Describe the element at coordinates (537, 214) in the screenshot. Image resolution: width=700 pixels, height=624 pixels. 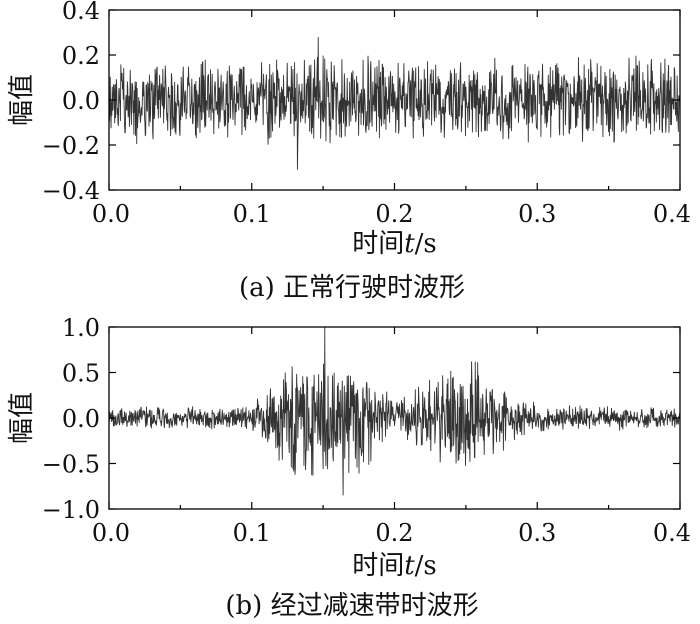
I see `chart-a-xtick-label: 0.3` at that location.